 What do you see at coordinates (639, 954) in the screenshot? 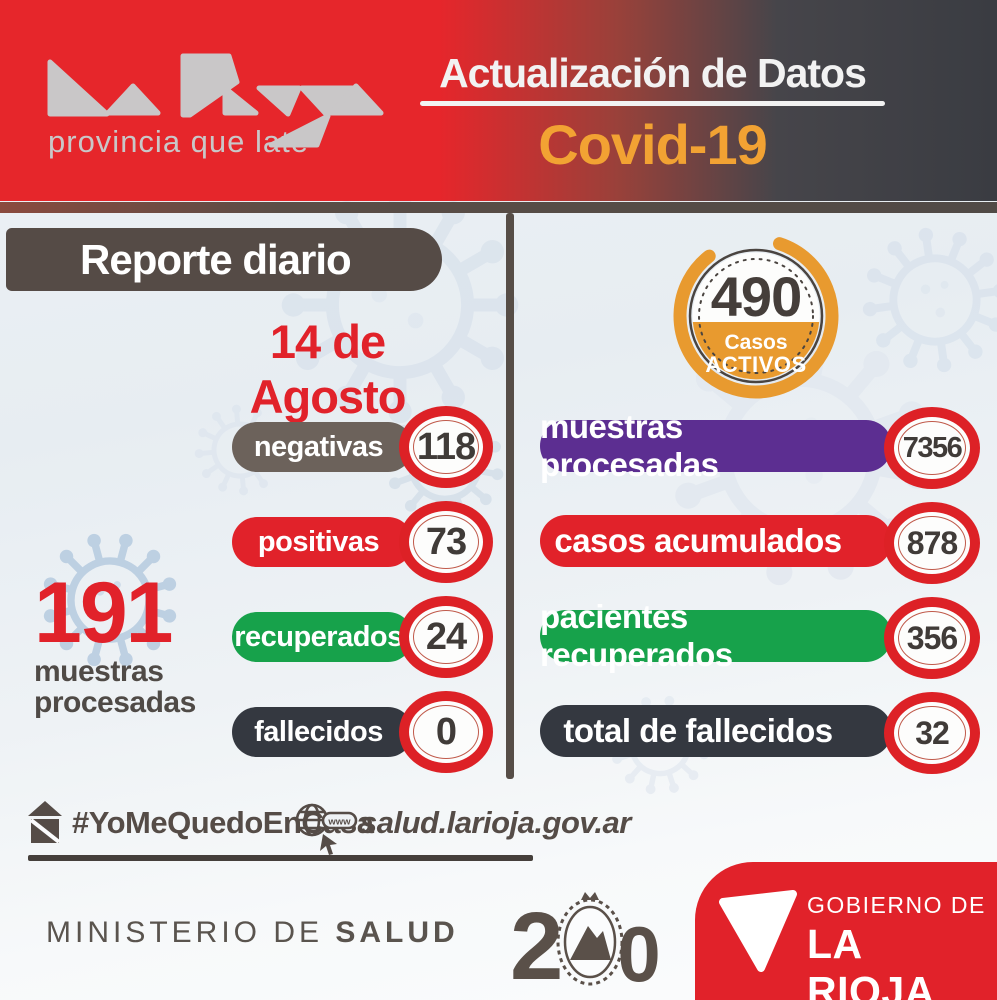
I see `bicentennial-digit-0: 0` at bounding box center [639, 954].